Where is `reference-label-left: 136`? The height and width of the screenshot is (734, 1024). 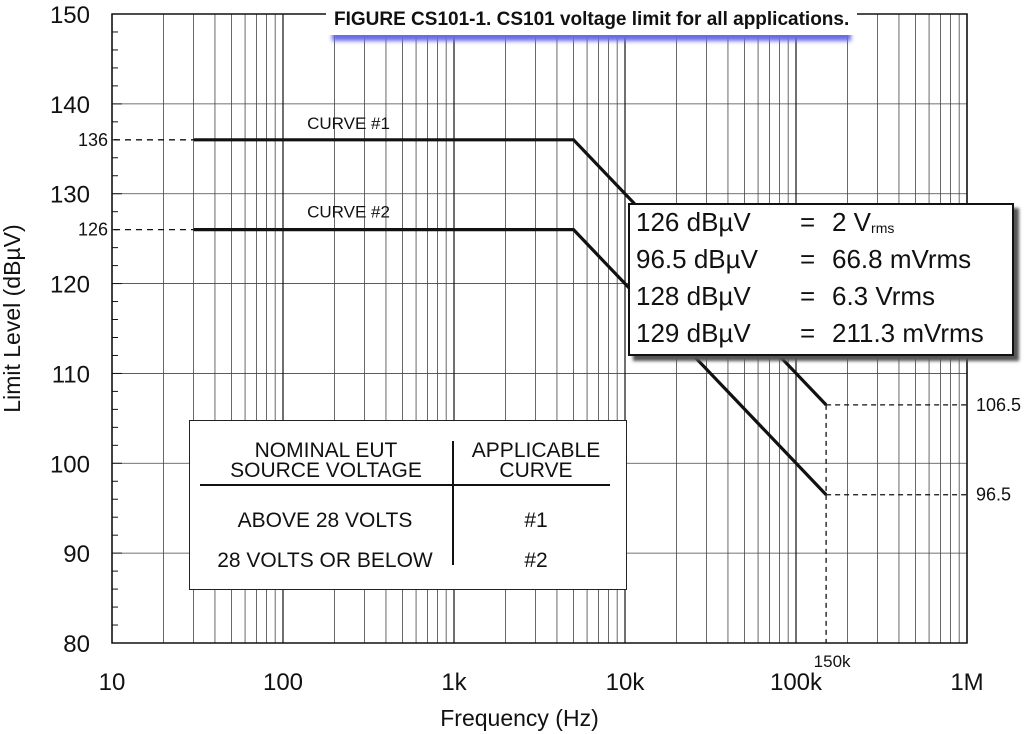 reference-label-left: 136 is located at coordinates (93, 140).